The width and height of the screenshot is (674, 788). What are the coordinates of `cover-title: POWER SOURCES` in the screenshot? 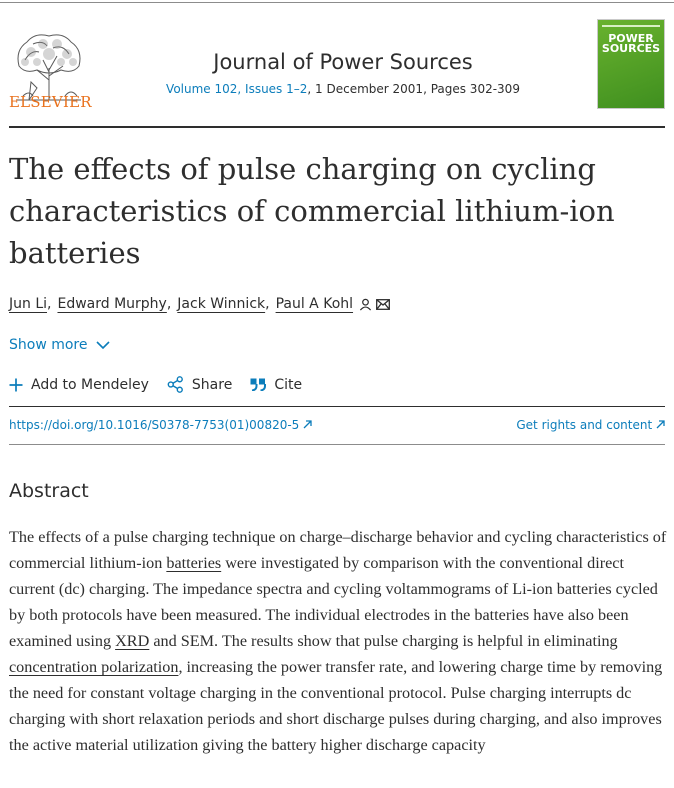 It's located at (631, 43).